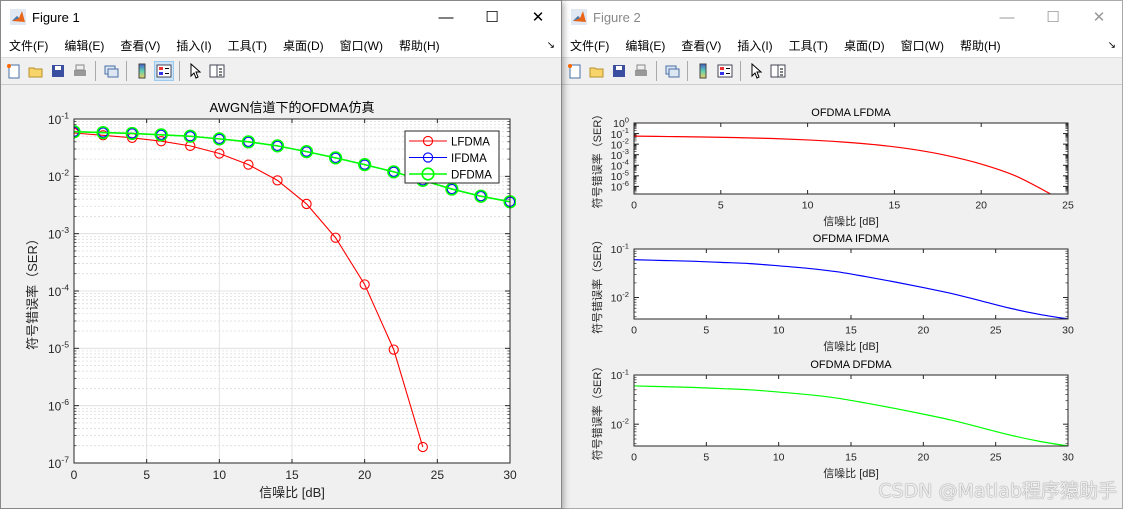 This screenshot has width=1123, height=509. What do you see at coordinates (18, 17) in the screenshot?
I see `matlab-logo-icon` at bounding box center [18, 17].